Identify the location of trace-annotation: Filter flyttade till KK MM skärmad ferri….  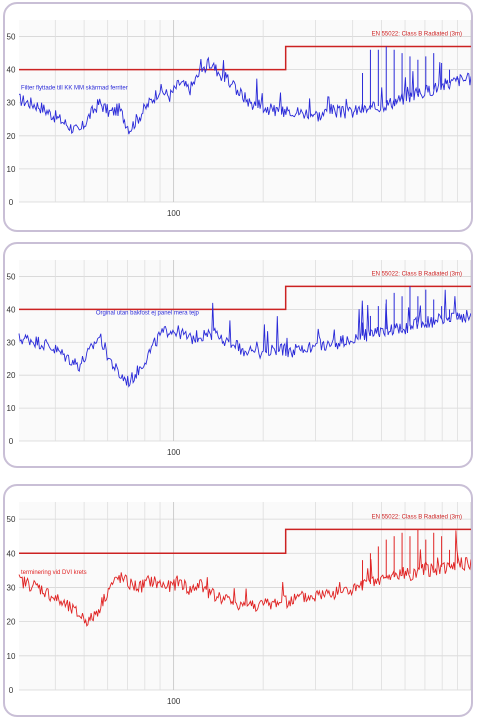
(74, 88).